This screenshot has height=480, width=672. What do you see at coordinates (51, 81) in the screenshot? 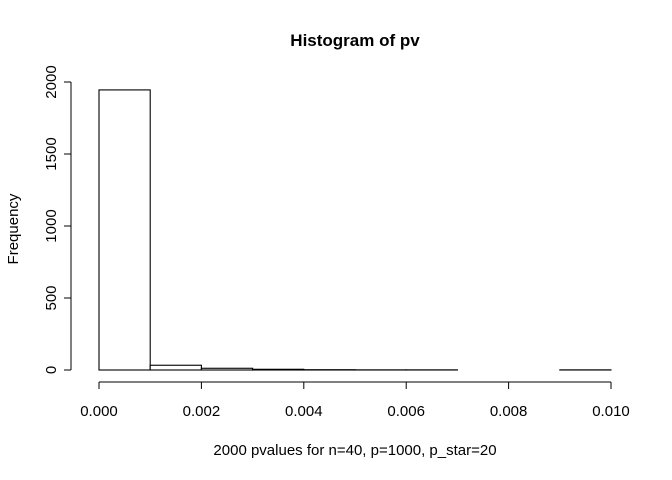
I see `y-tick-label: 2000` at bounding box center [51, 81].